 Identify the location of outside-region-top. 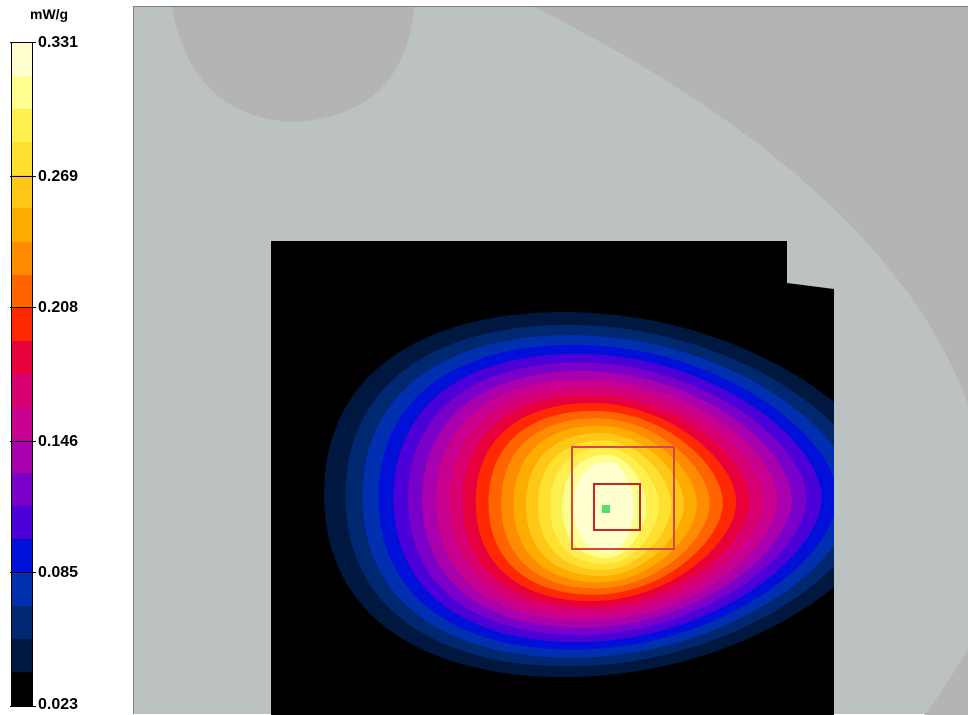
(293, 64).